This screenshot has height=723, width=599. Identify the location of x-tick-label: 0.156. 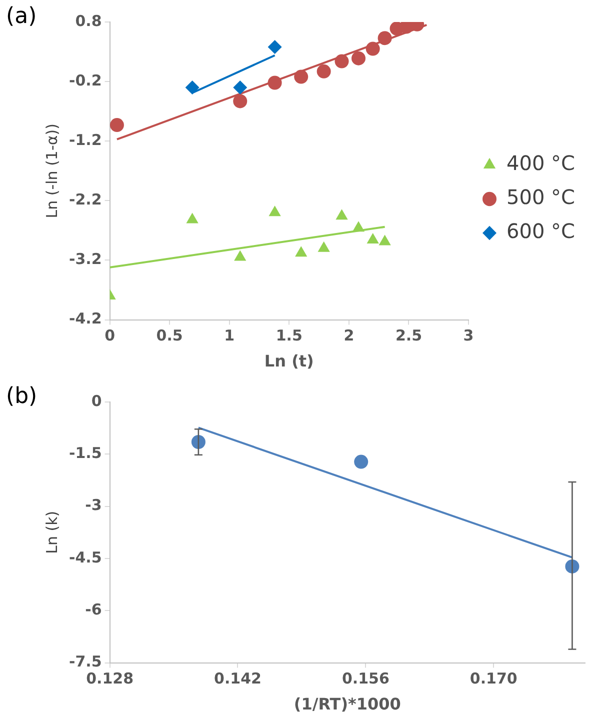
(366, 679).